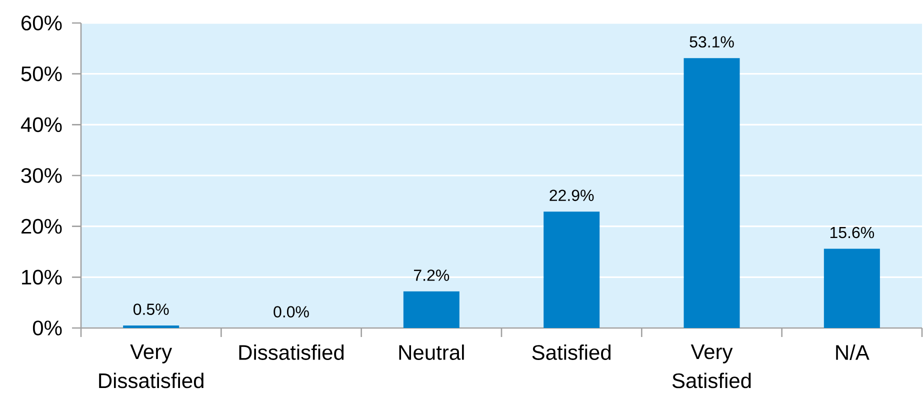 The width and height of the screenshot is (924, 407). I want to click on y-tick-label: 50%, so click(41, 74).